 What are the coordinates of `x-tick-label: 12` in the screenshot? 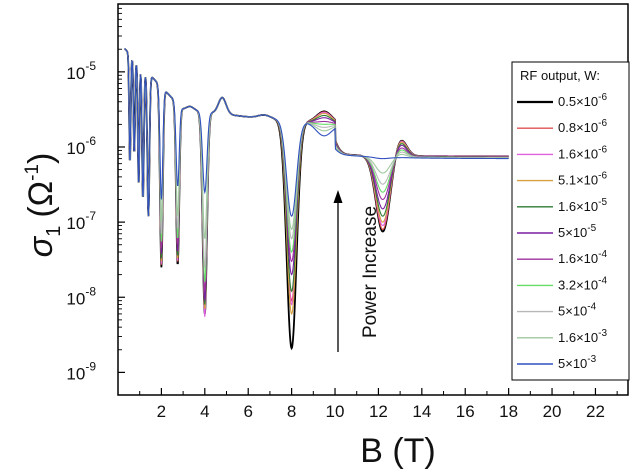 It's located at (378, 411).